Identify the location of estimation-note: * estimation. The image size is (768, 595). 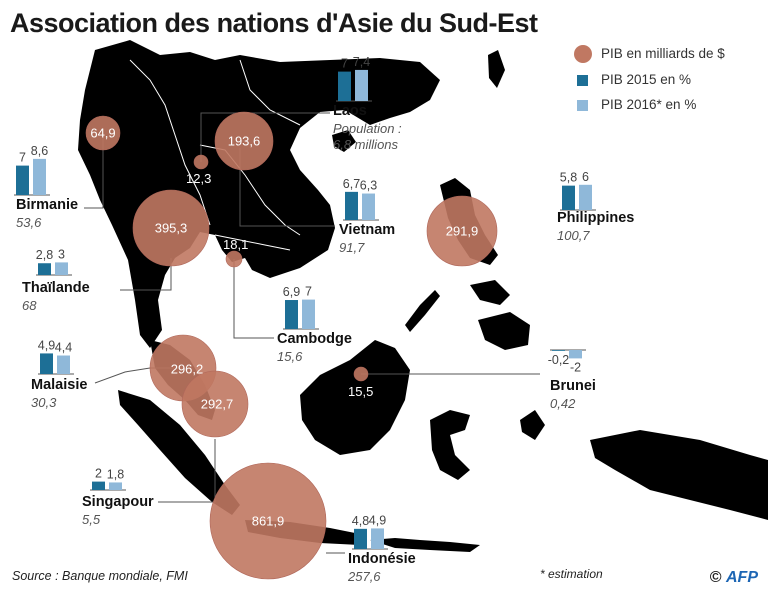
(571, 574).